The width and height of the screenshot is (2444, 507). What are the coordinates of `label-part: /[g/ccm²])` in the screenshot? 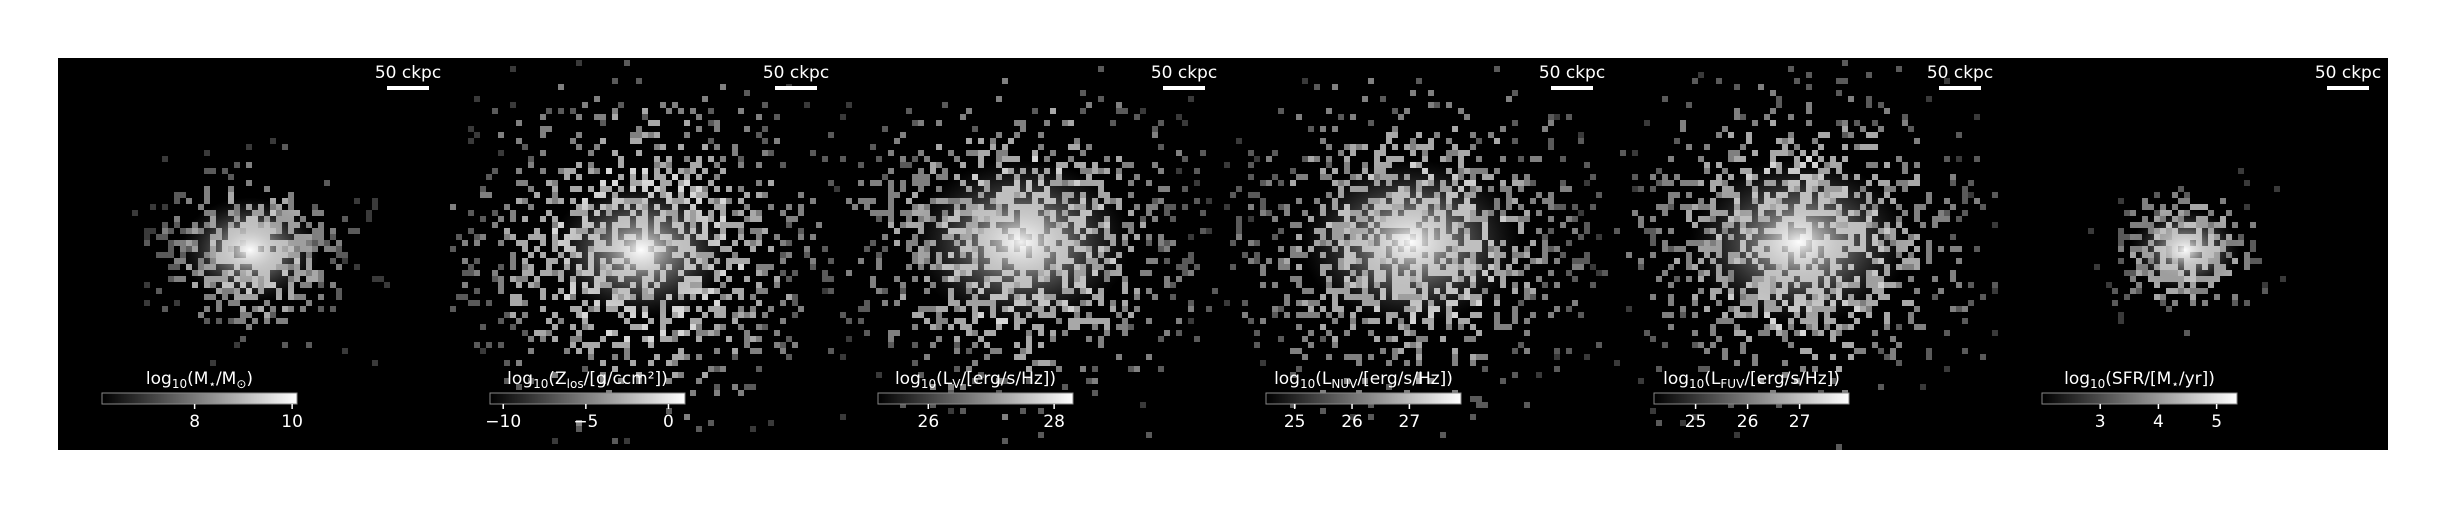 It's located at (626, 379).